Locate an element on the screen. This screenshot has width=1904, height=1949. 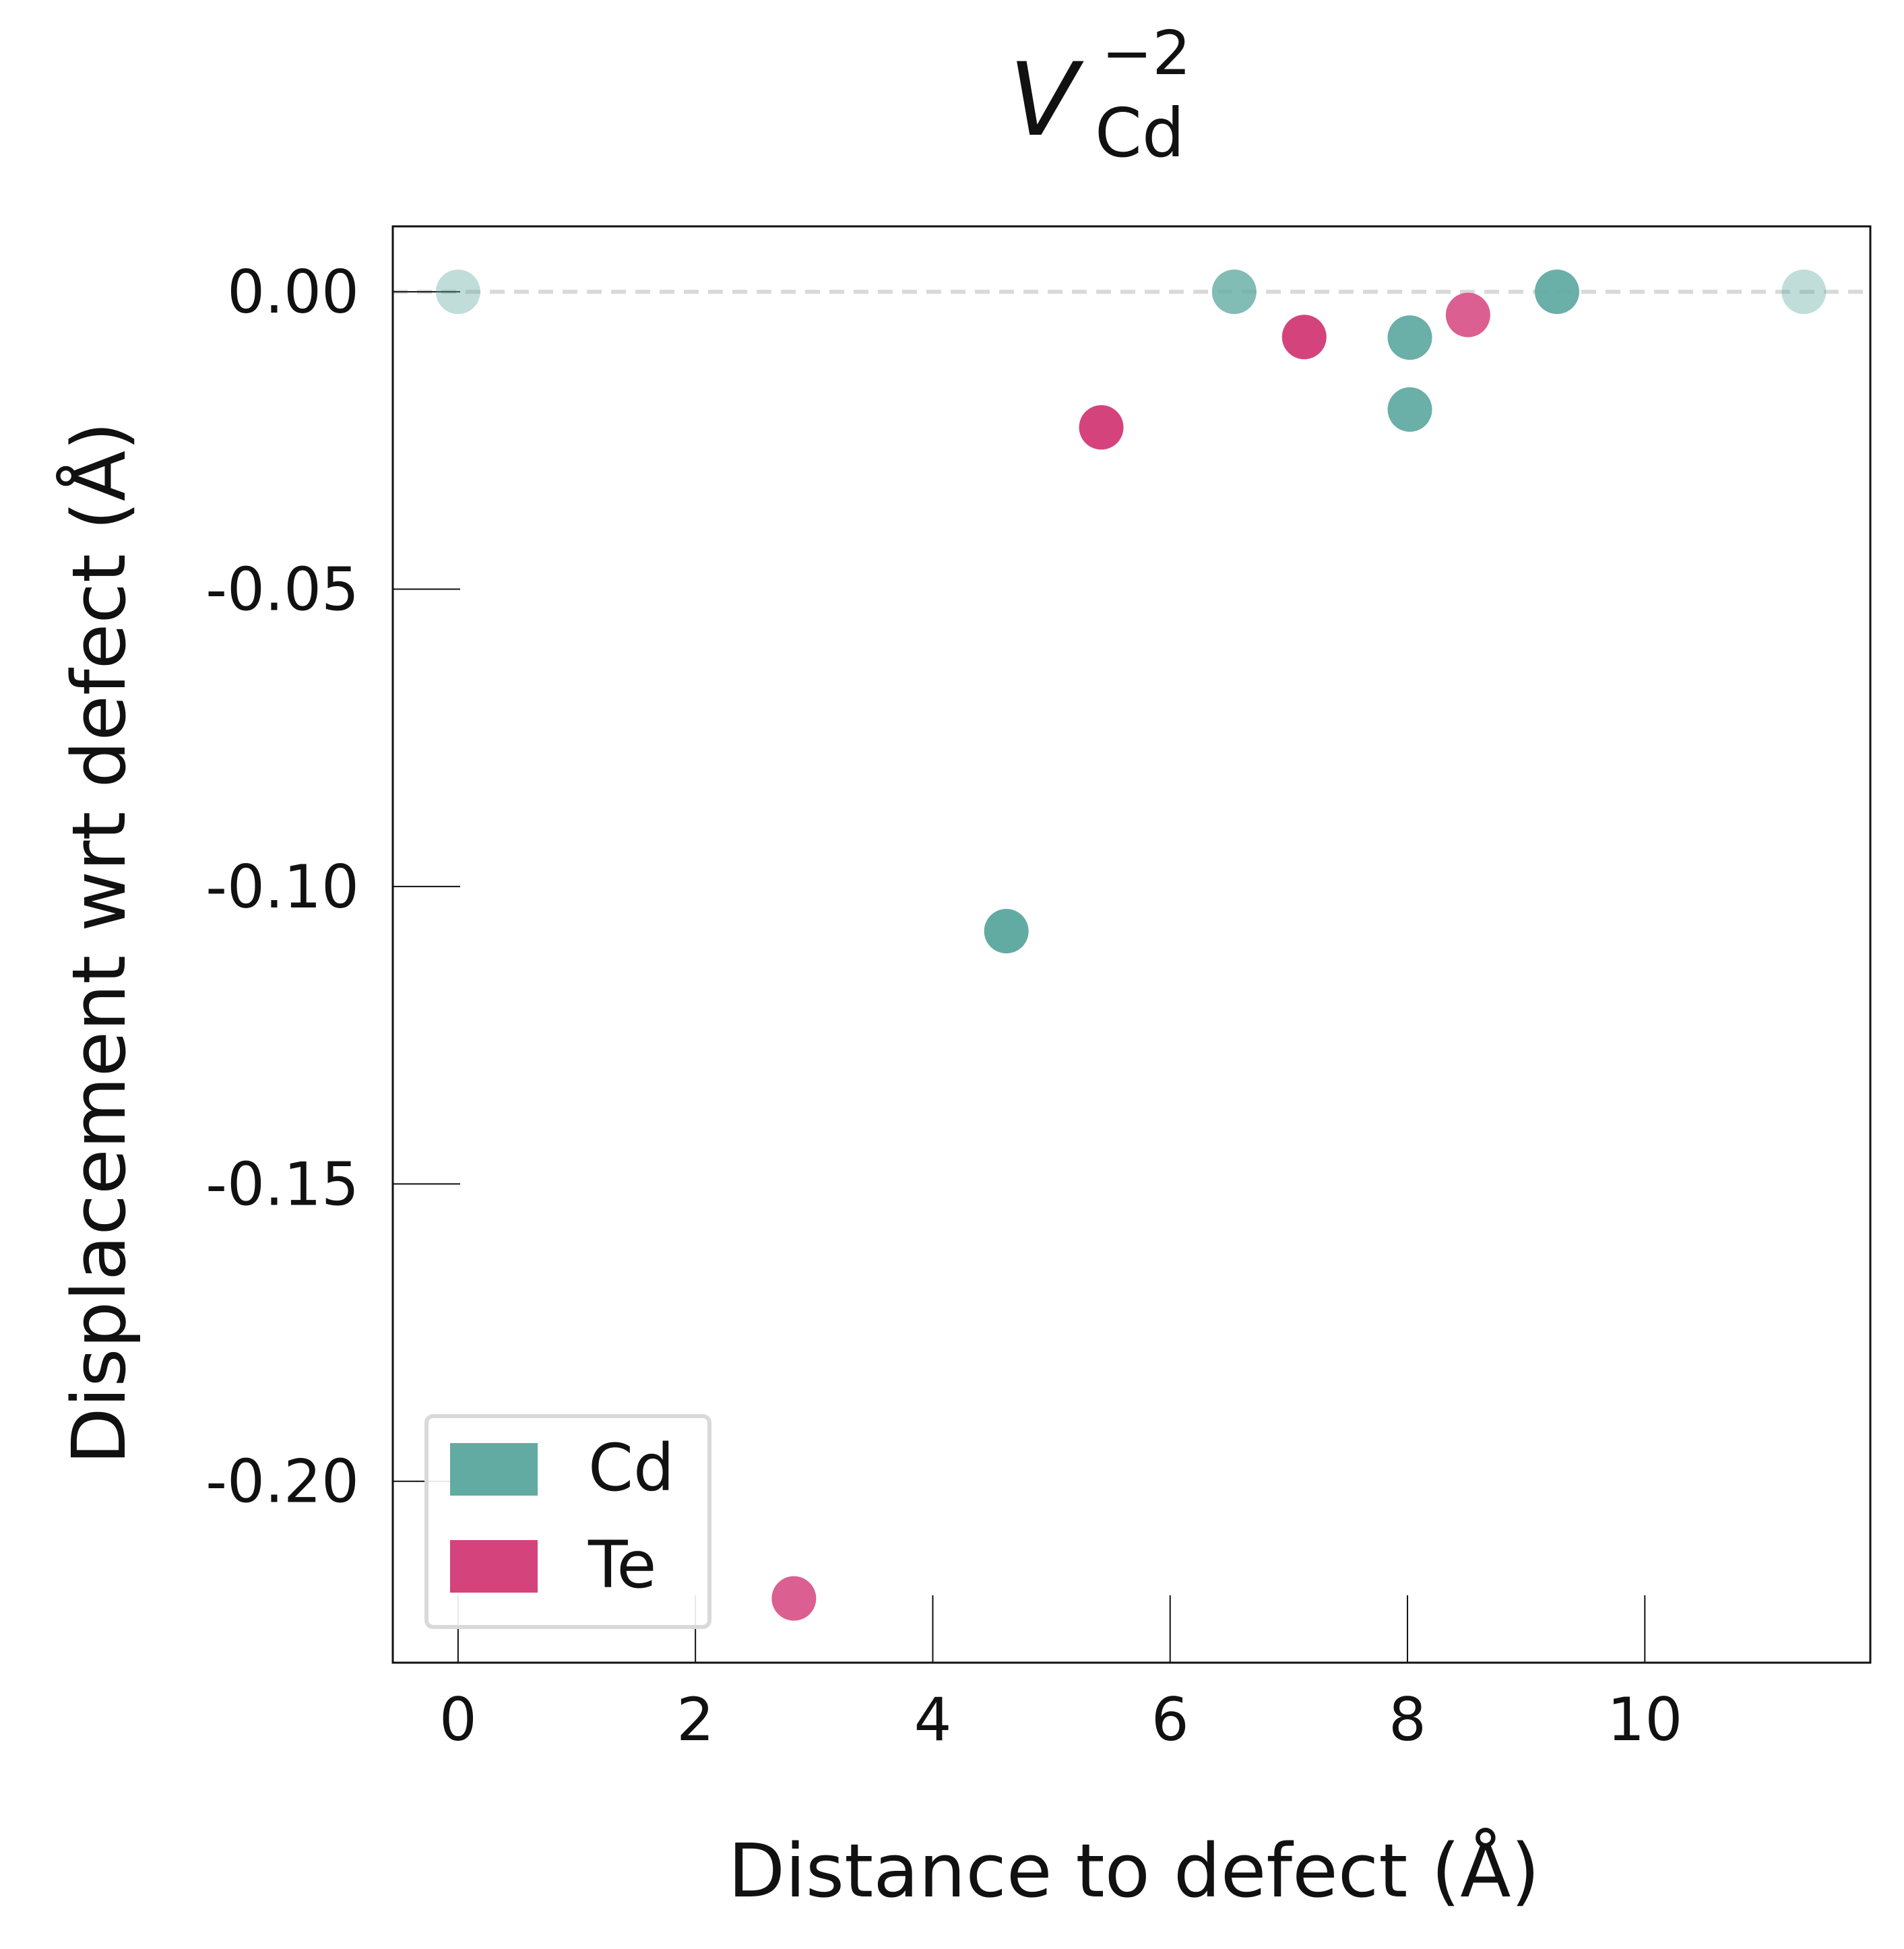
legend: Cd Te is located at coordinates (567, 1522).